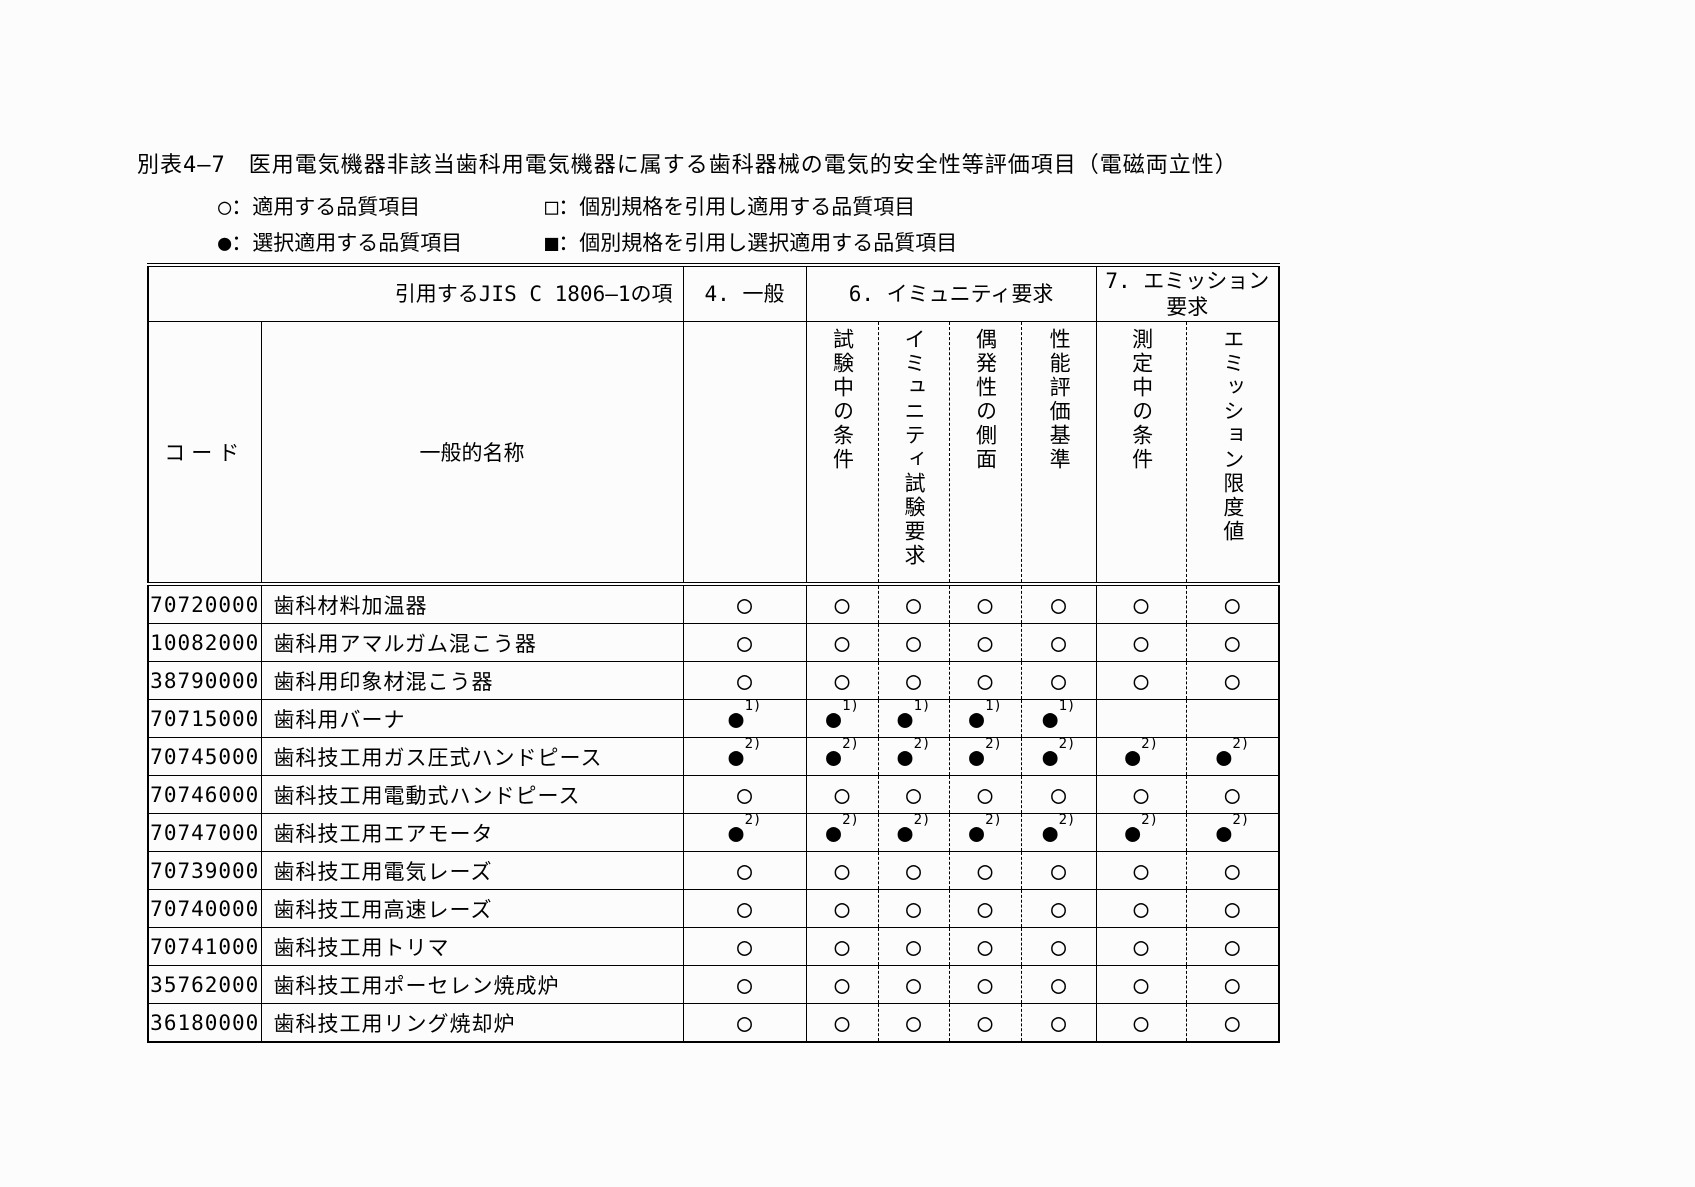 This screenshot has width=1695, height=1187. I want to click on open-square-icon: □, so click(552, 207).